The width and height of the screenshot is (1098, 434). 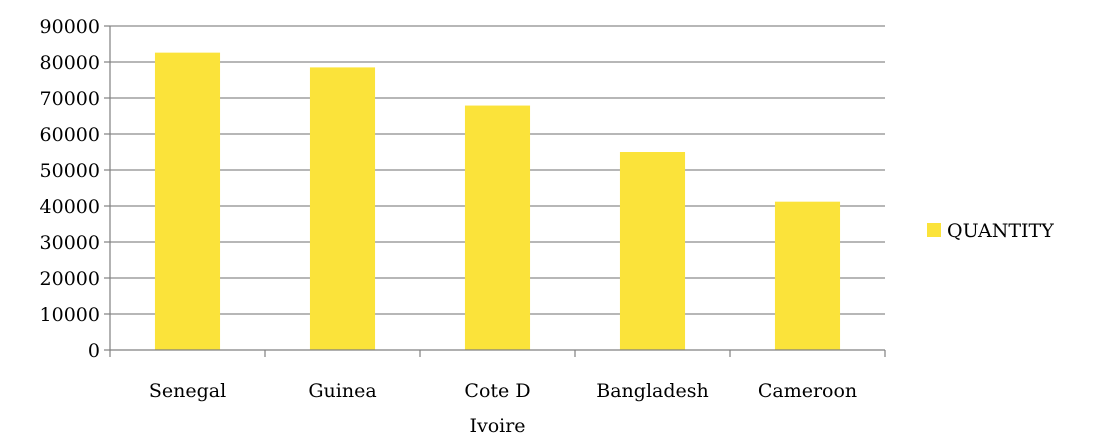 What do you see at coordinates (497, 227) in the screenshot?
I see `bar-cote-d-ivoire` at bounding box center [497, 227].